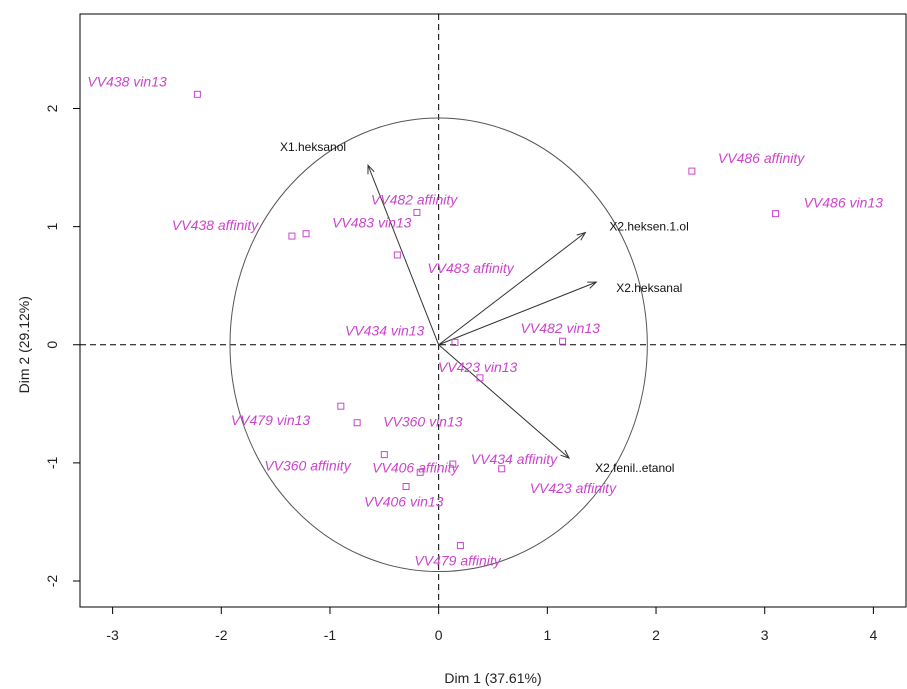  What do you see at coordinates (271, 420) in the screenshot?
I see `point-label: VV479 vin13` at bounding box center [271, 420].